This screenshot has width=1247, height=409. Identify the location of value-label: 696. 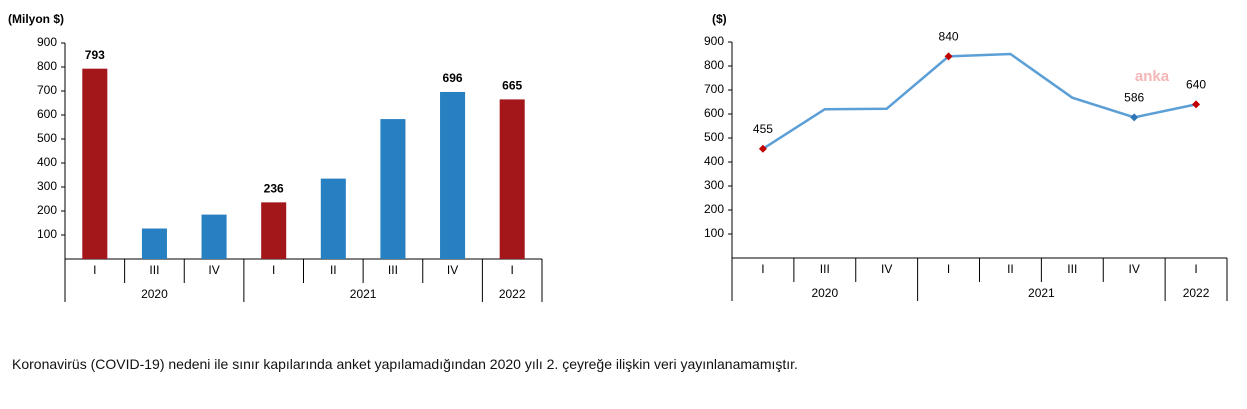
(453, 78).